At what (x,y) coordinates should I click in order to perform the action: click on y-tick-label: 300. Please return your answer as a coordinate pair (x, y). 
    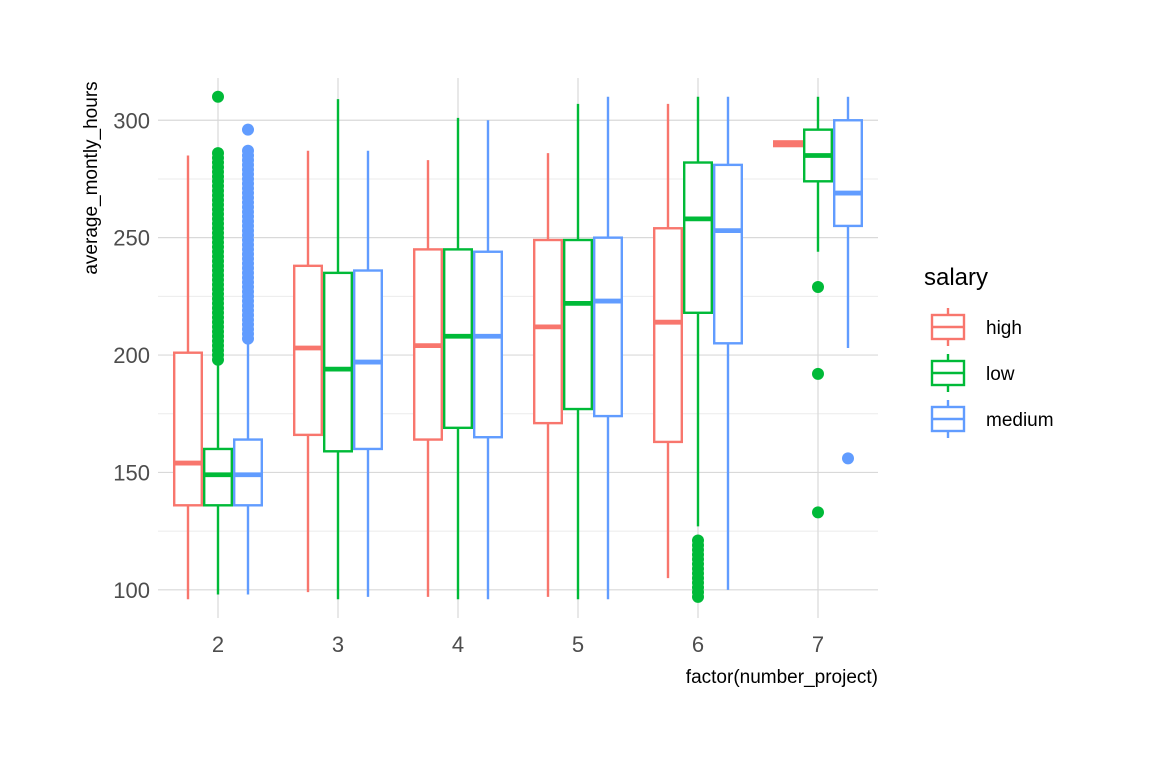
    Looking at the image, I should click on (131, 120).